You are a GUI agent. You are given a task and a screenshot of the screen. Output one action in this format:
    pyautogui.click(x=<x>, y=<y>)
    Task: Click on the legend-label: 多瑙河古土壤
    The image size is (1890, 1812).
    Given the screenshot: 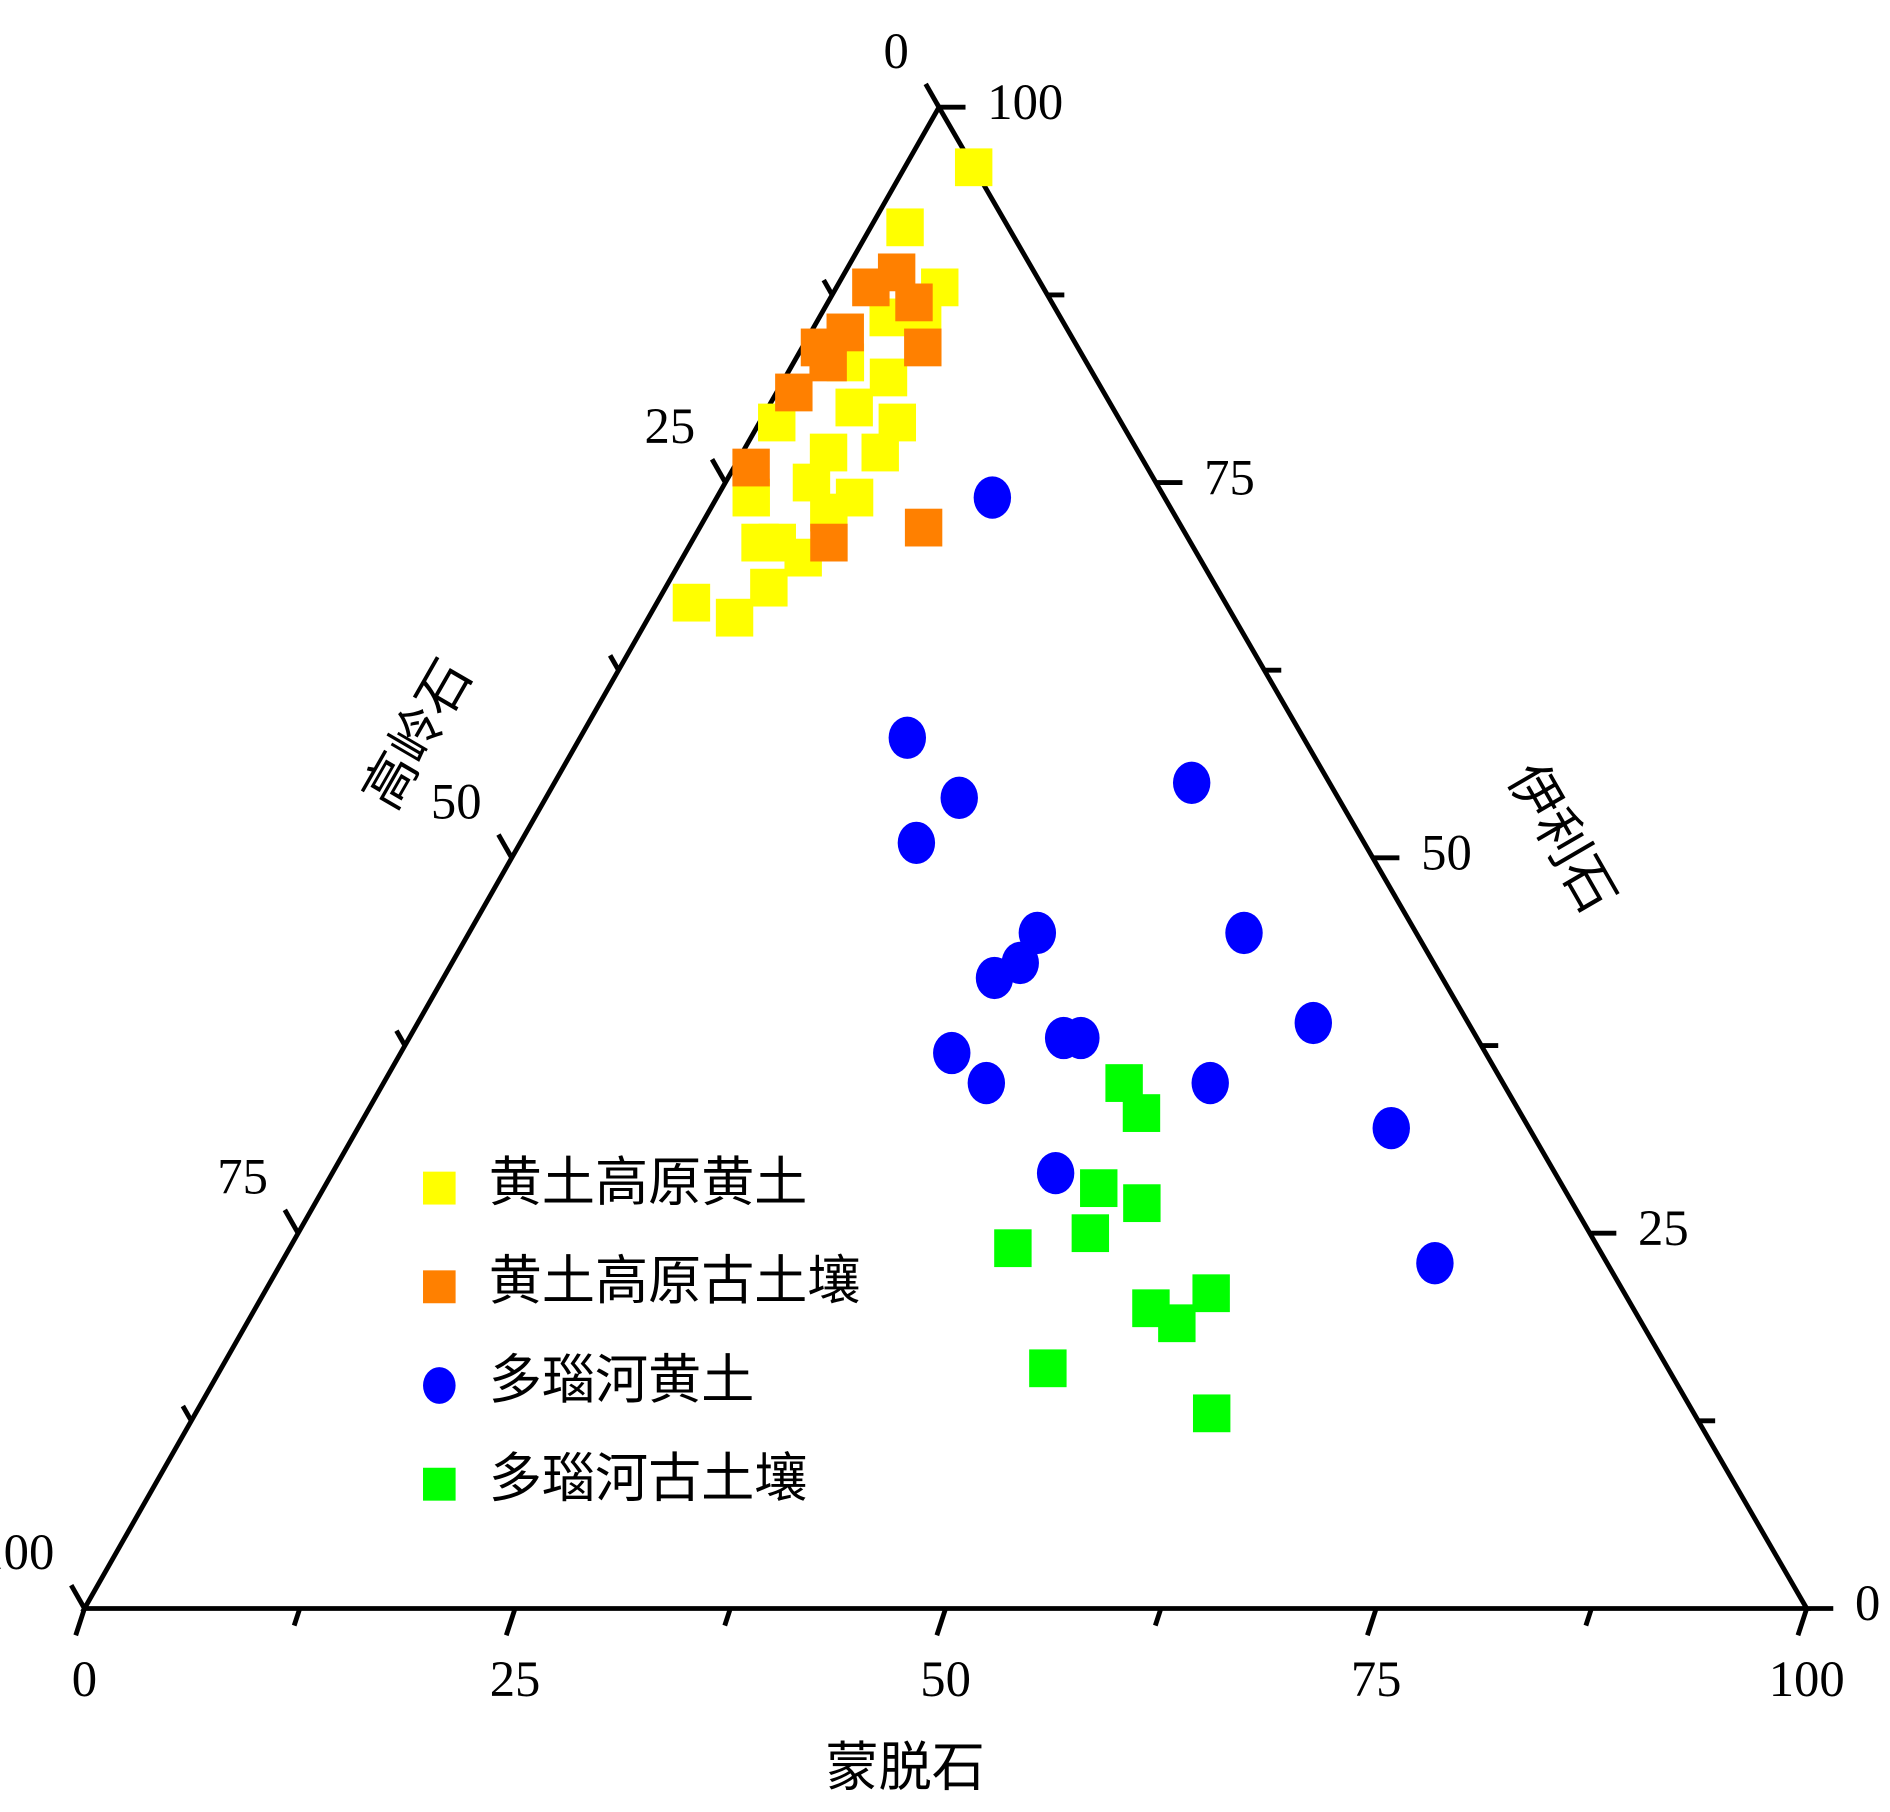 What is the action you would take?
    pyautogui.click(x=648, y=1478)
    